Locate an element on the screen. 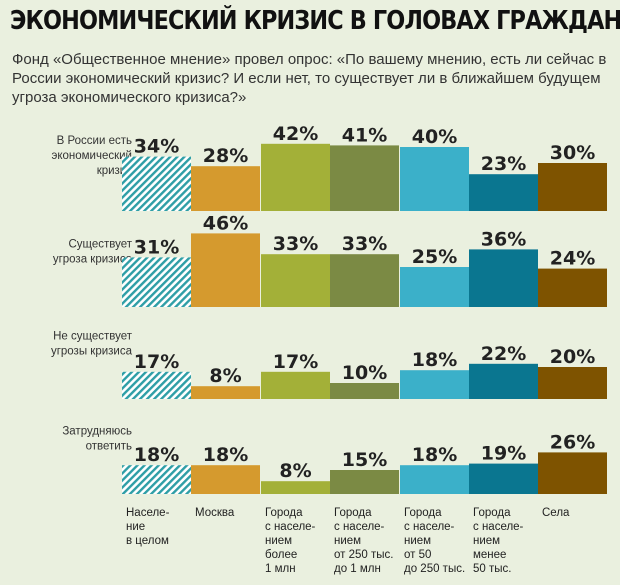 The width and height of the screenshot is (620, 585). bar-value-label: 28% is located at coordinates (225, 156).